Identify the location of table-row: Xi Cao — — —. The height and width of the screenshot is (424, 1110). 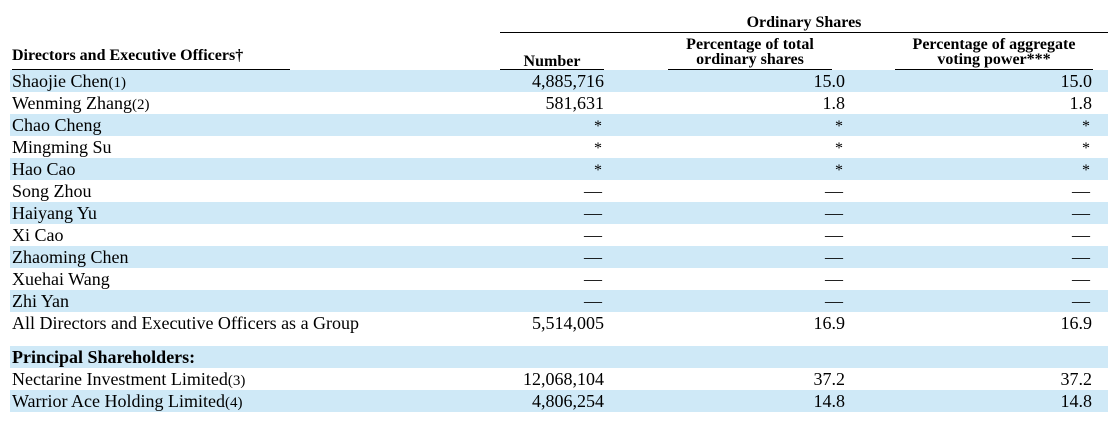
(555, 235).